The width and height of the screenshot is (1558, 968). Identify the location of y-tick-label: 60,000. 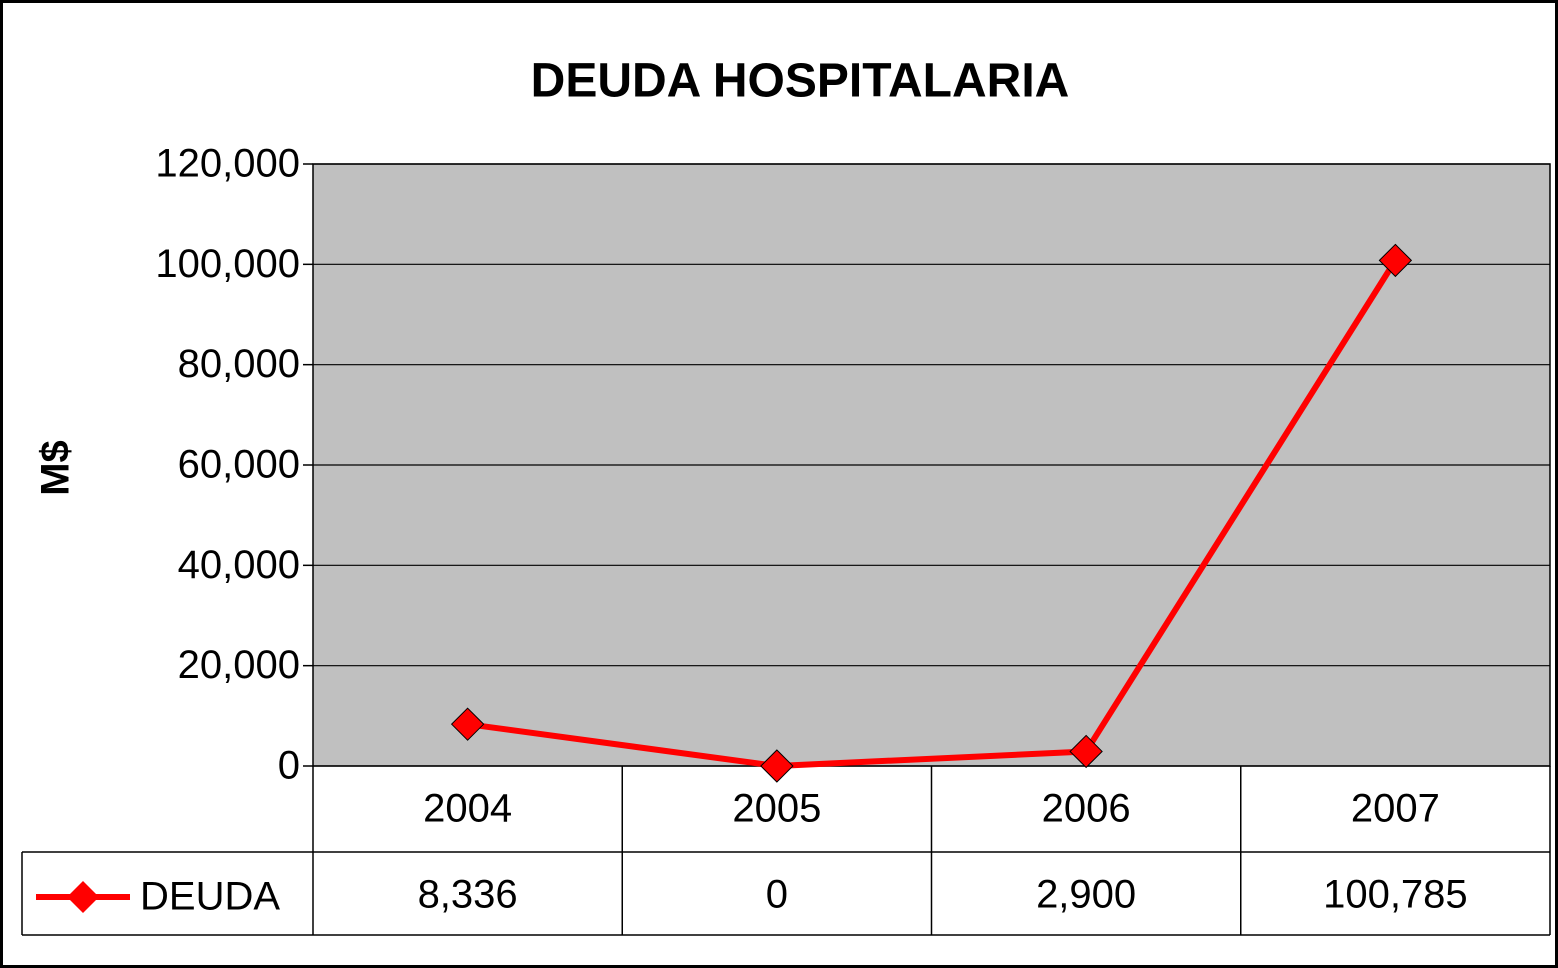
(239, 465).